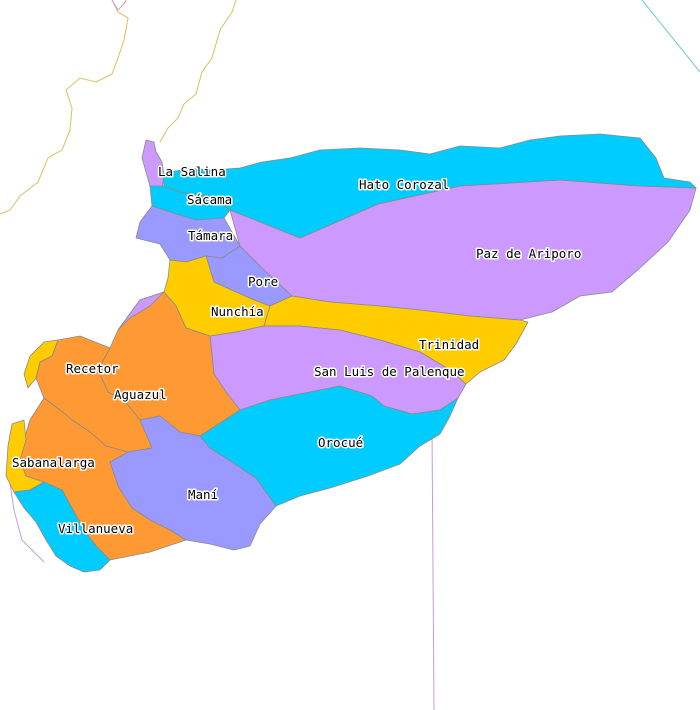 The height and width of the screenshot is (710, 700). I want to click on label-la-salina: La Salina, so click(192, 171).